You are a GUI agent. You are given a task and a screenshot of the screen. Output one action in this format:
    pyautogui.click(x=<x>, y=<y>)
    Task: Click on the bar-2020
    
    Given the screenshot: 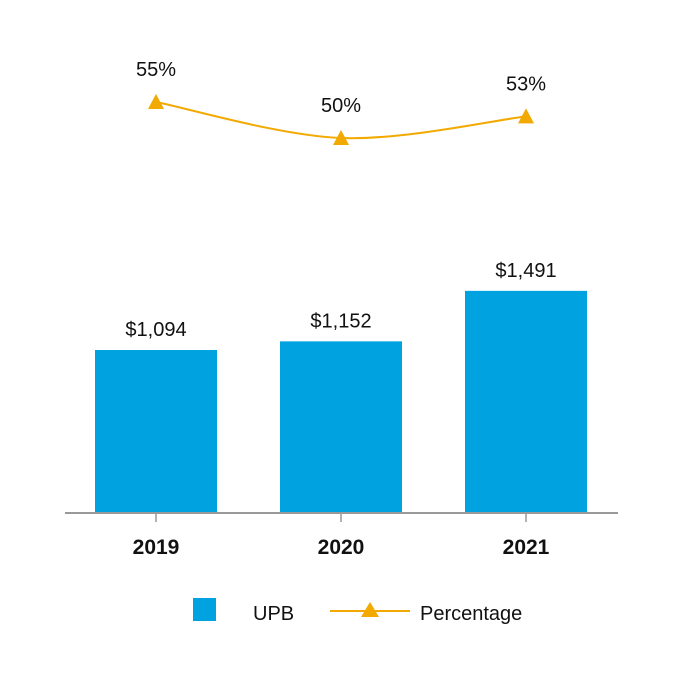 What is the action you would take?
    pyautogui.click(x=341, y=427)
    